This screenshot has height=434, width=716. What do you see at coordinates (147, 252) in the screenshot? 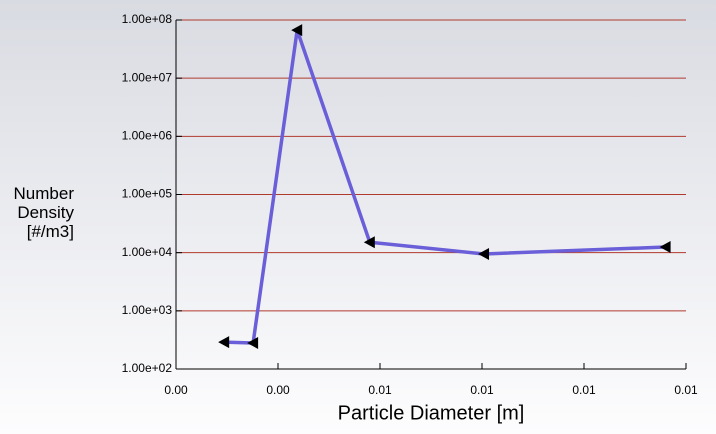
I see `y-tick-label: 1.00e+04` at bounding box center [147, 252].